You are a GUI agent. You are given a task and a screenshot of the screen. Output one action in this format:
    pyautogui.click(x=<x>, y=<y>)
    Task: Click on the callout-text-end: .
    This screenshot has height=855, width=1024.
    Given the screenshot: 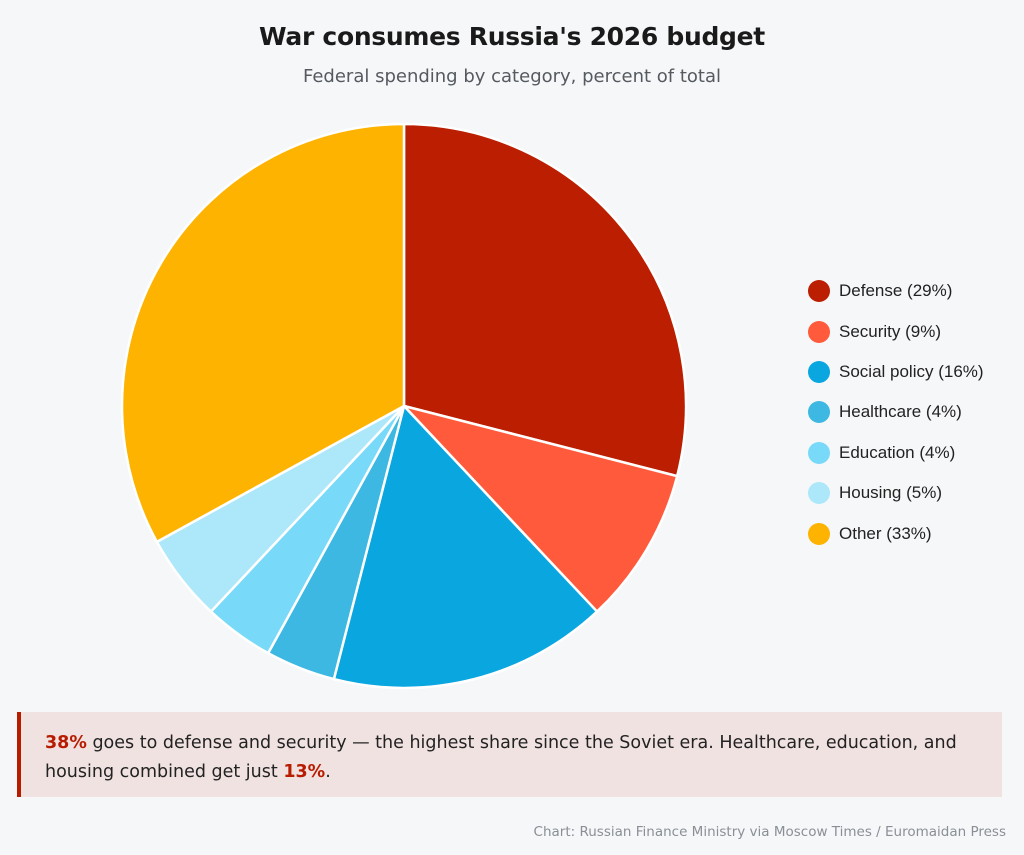 What is the action you would take?
    pyautogui.click(x=328, y=772)
    